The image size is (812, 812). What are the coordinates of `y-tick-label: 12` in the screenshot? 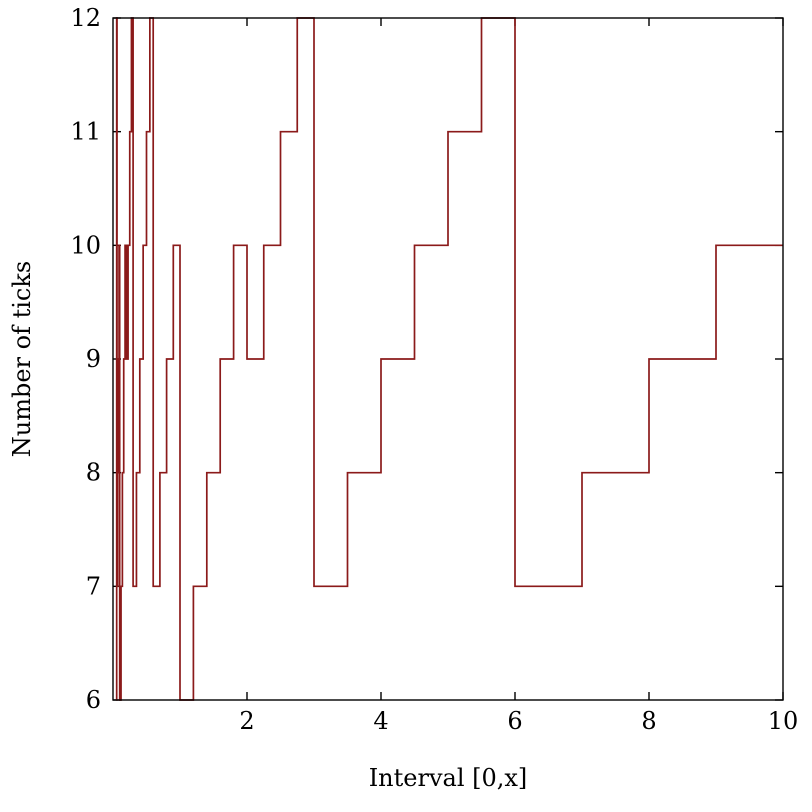 It's located at (85, 18).